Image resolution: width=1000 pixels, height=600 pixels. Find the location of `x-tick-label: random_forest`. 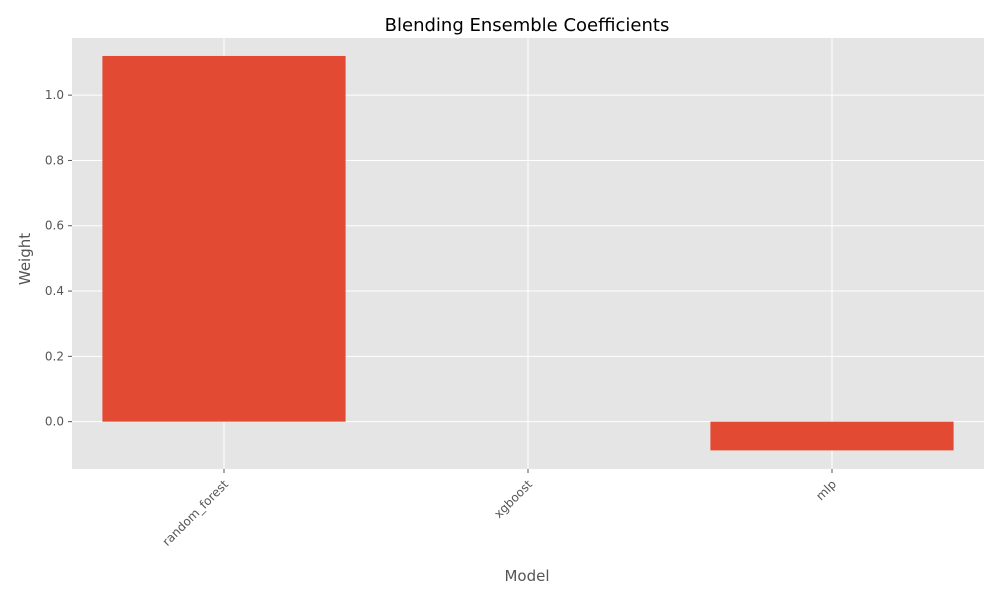

x-tick-label: random_forest is located at coordinates (196, 513).